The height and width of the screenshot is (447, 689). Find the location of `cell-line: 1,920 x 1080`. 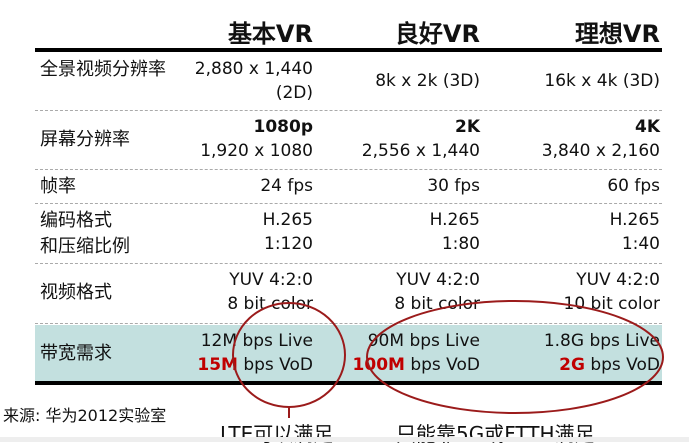

cell-line: 1,920 x 1080 is located at coordinates (256, 151).